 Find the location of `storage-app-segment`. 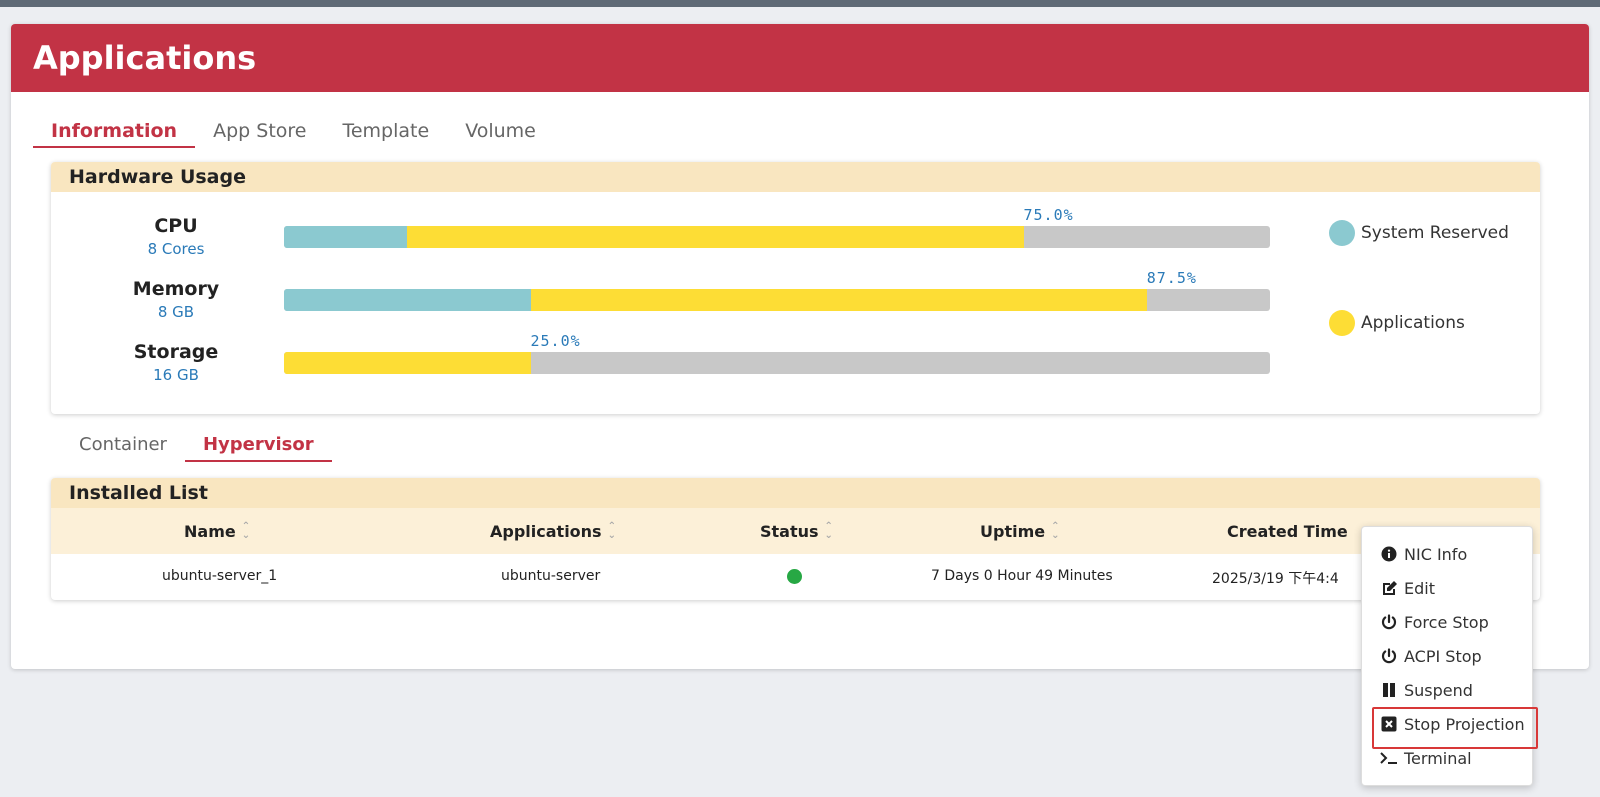

storage-app-segment is located at coordinates (407, 363).